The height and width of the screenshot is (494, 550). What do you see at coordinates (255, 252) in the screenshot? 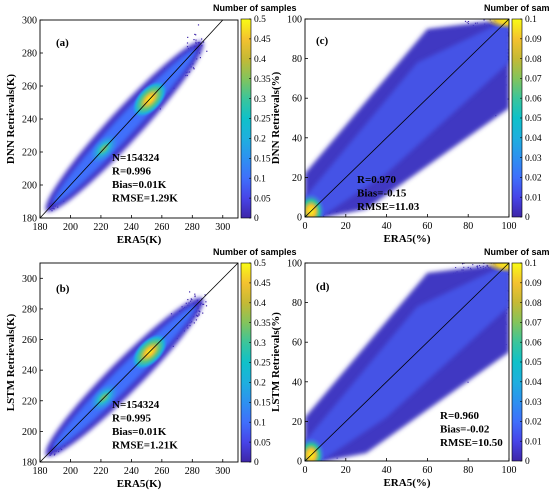
I see `colorbar-title: Number of samples` at bounding box center [255, 252].